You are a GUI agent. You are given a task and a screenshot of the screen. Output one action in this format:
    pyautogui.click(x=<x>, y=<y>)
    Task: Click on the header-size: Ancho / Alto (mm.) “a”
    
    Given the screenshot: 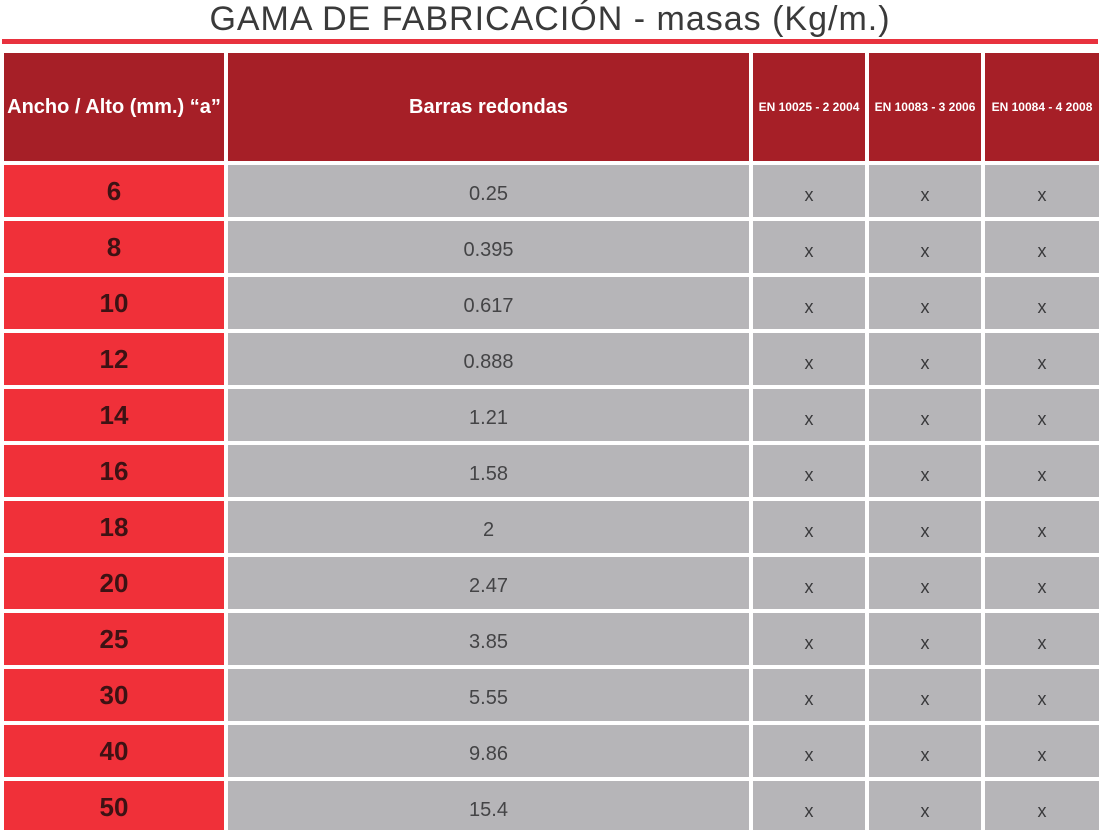 What is the action you would take?
    pyautogui.click(x=114, y=107)
    